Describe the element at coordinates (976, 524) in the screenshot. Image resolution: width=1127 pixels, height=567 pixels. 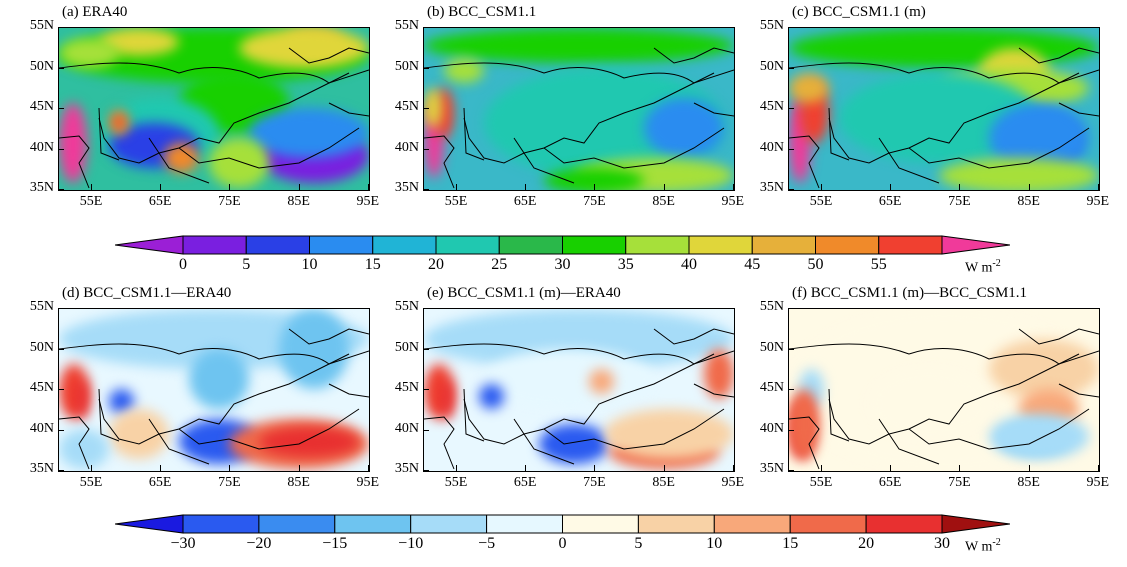
I see `colorbar-high-extension` at that location.